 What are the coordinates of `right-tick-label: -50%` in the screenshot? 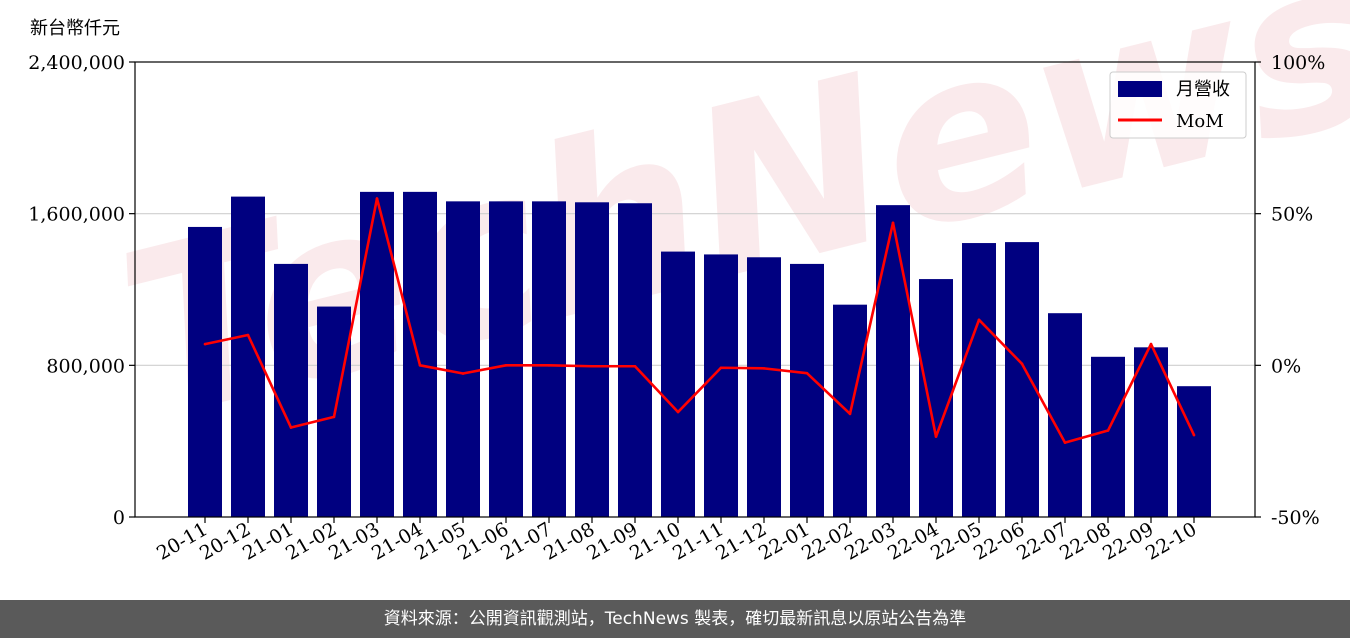 It's located at (1295, 518).